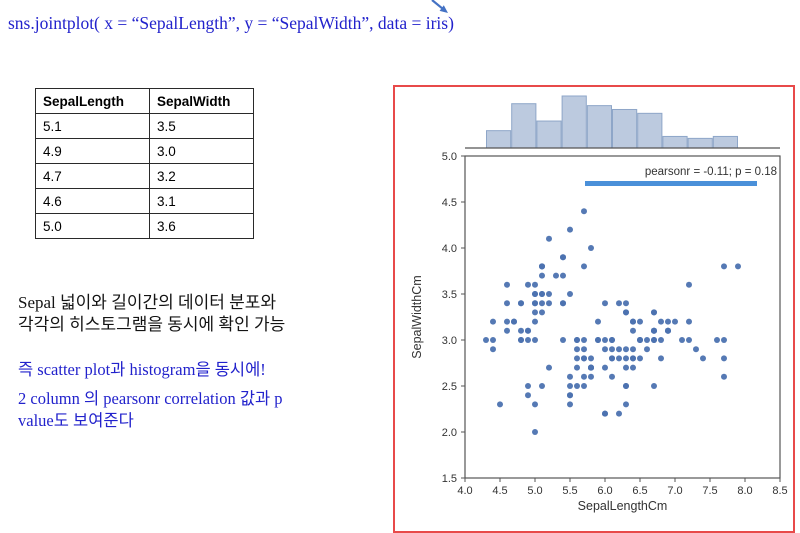 The image size is (800, 533). What do you see at coordinates (449, 295) in the screenshot?
I see `y-axis-tick-label: 3.5` at bounding box center [449, 295].